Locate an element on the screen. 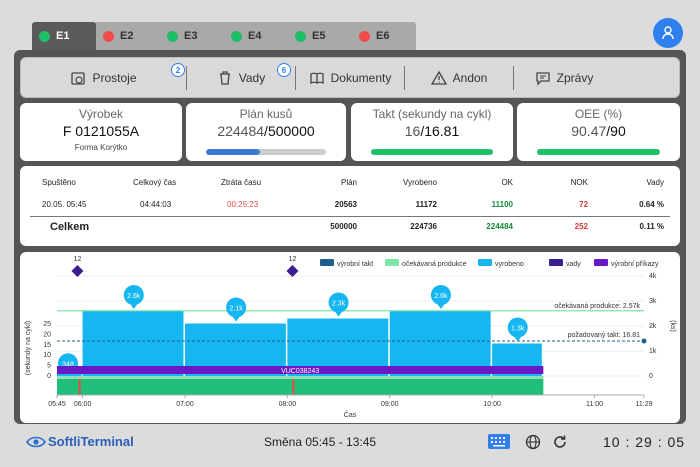 The height and width of the screenshot is (467, 700). x-tick-label: 08:00 is located at coordinates (288, 404).